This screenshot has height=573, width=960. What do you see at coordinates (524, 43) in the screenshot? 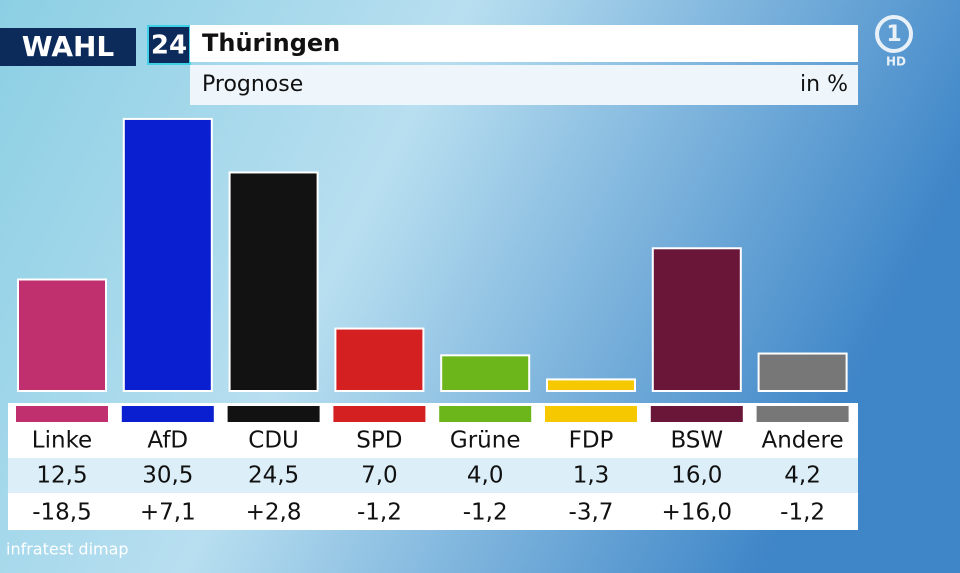
I see `title-bar` at bounding box center [524, 43].